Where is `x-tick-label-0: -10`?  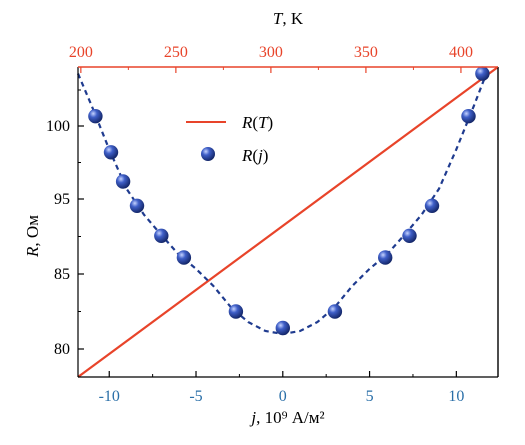 x-tick-label-0: -10 is located at coordinates (109, 396).